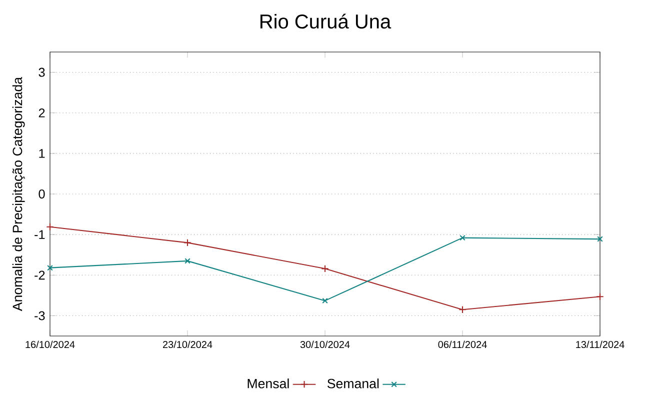 Image resolution: width=649 pixels, height=396 pixels. What do you see at coordinates (41, 194) in the screenshot?
I see `y-tick-label: 0` at bounding box center [41, 194].